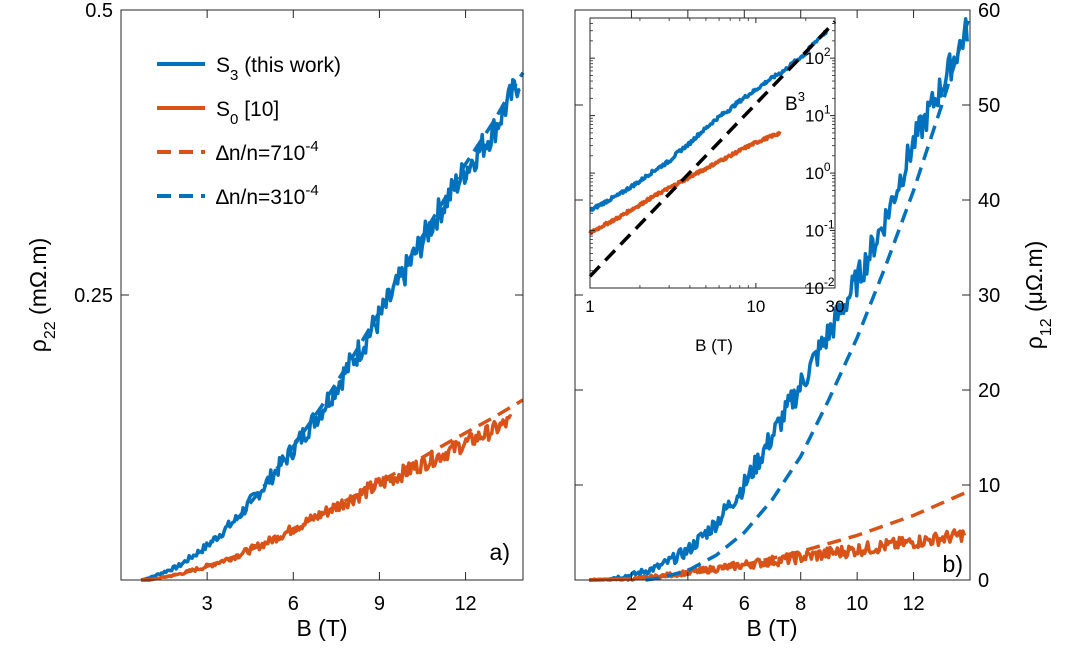 The image size is (1073, 670). What do you see at coordinates (714, 345) in the screenshot?
I see `inset-xlabel: B (T)` at bounding box center [714, 345].